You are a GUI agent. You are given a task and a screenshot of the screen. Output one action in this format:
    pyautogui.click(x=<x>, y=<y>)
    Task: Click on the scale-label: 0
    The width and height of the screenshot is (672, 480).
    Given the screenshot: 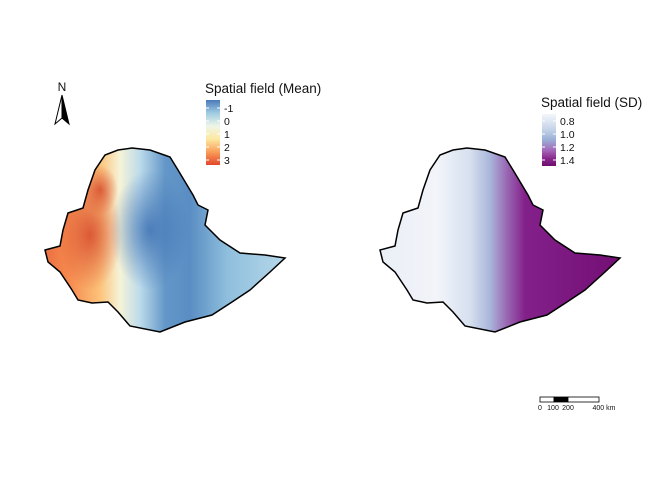 What is the action you would take?
    pyautogui.click(x=540, y=408)
    